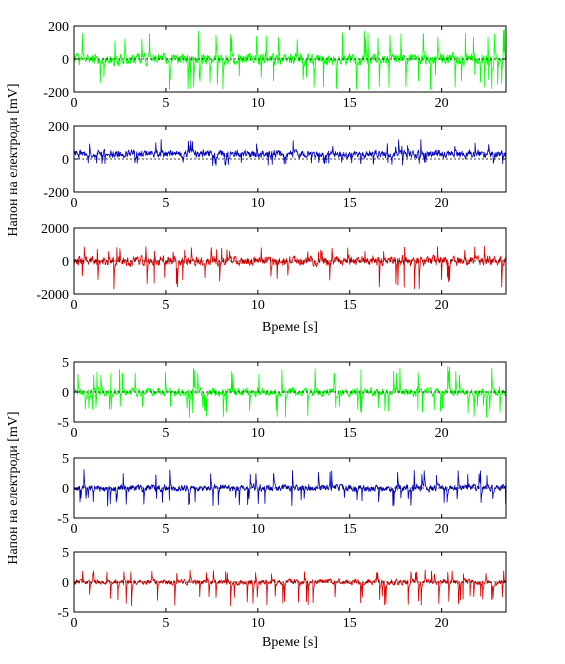 The image size is (565, 664). What do you see at coordinates (55, 229) in the screenshot?
I see `y-tick-label: 2000` at bounding box center [55, 229].